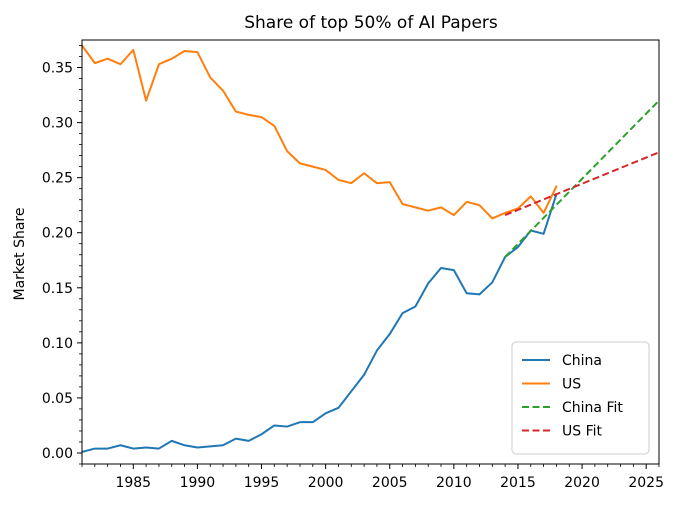  I want to click on series-line-china-fit, so click(581, 178).